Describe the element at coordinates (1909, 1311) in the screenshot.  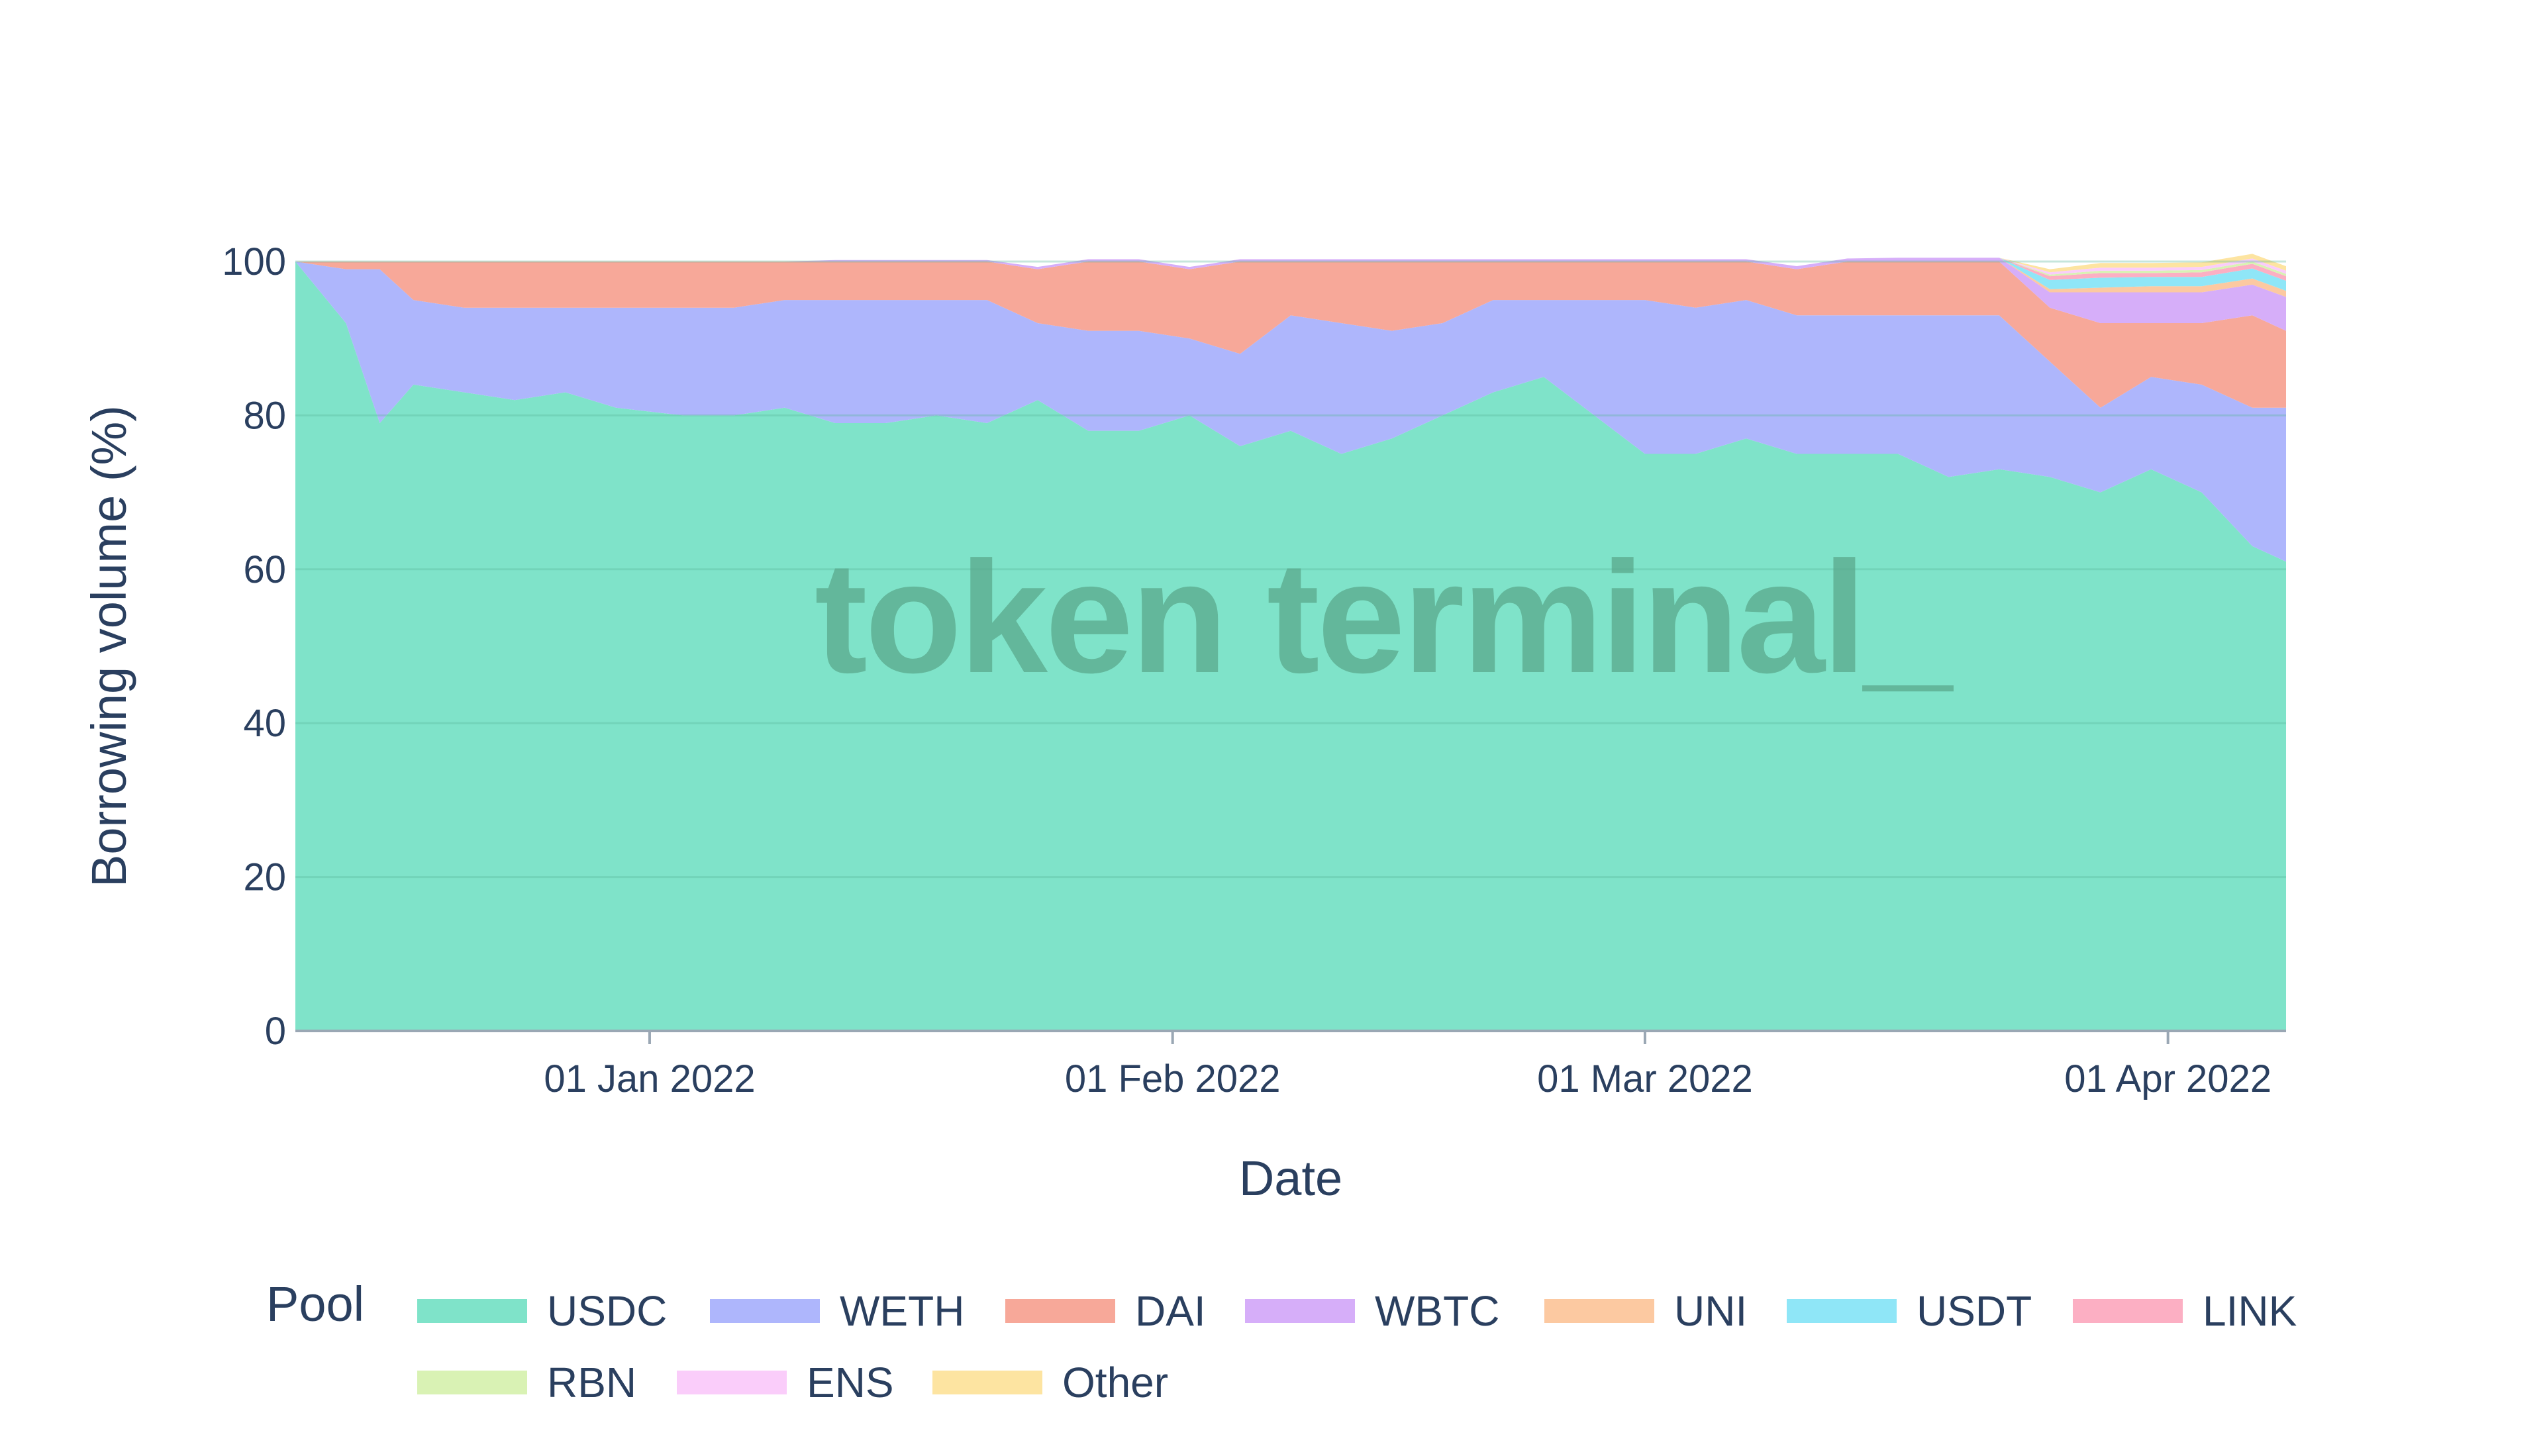
I see `legend-item-usdt: USDT` at that location.